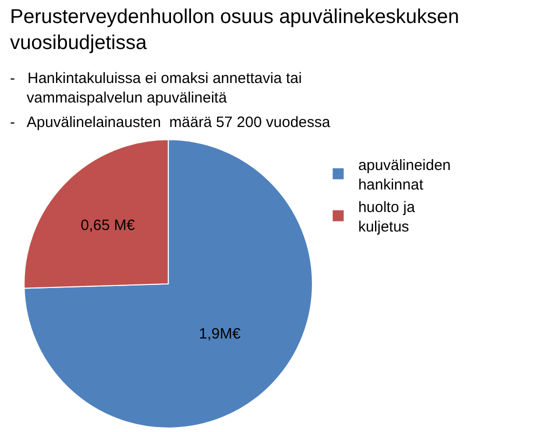 The width and height of the screenshot is (533, 432). I want to click on chart-title: Perusterveydenhuollon osuus apuvälinekeskuksen vuosibudjetissa, so click(235, 30).